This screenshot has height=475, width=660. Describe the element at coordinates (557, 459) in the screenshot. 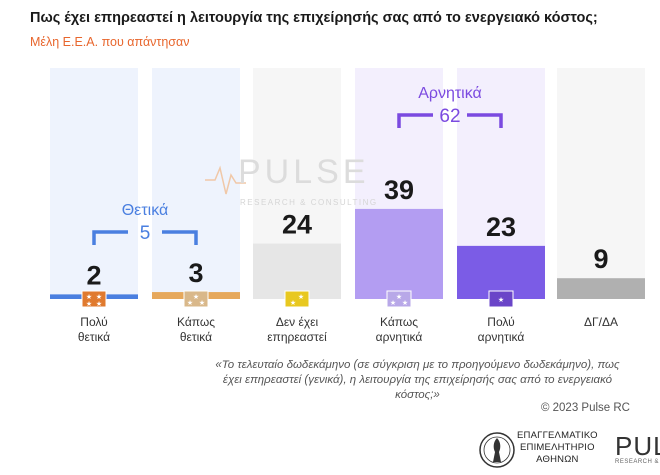

I see `chamber-line3: ΑΘΗΝΩΝ` at that location.